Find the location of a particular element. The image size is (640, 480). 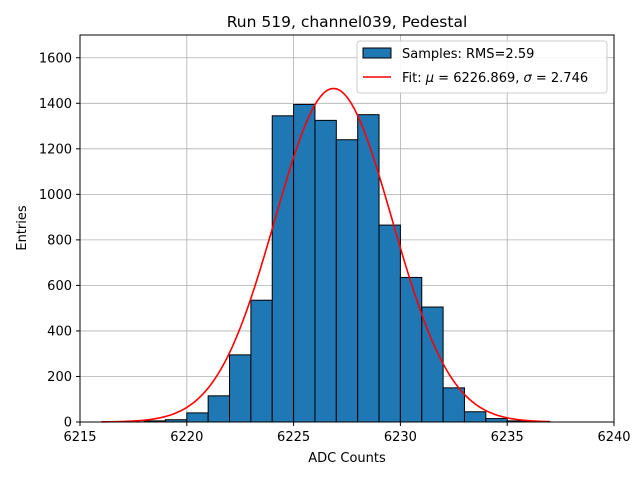

y-tick-label: 200 is located at coordinates (59, 377).